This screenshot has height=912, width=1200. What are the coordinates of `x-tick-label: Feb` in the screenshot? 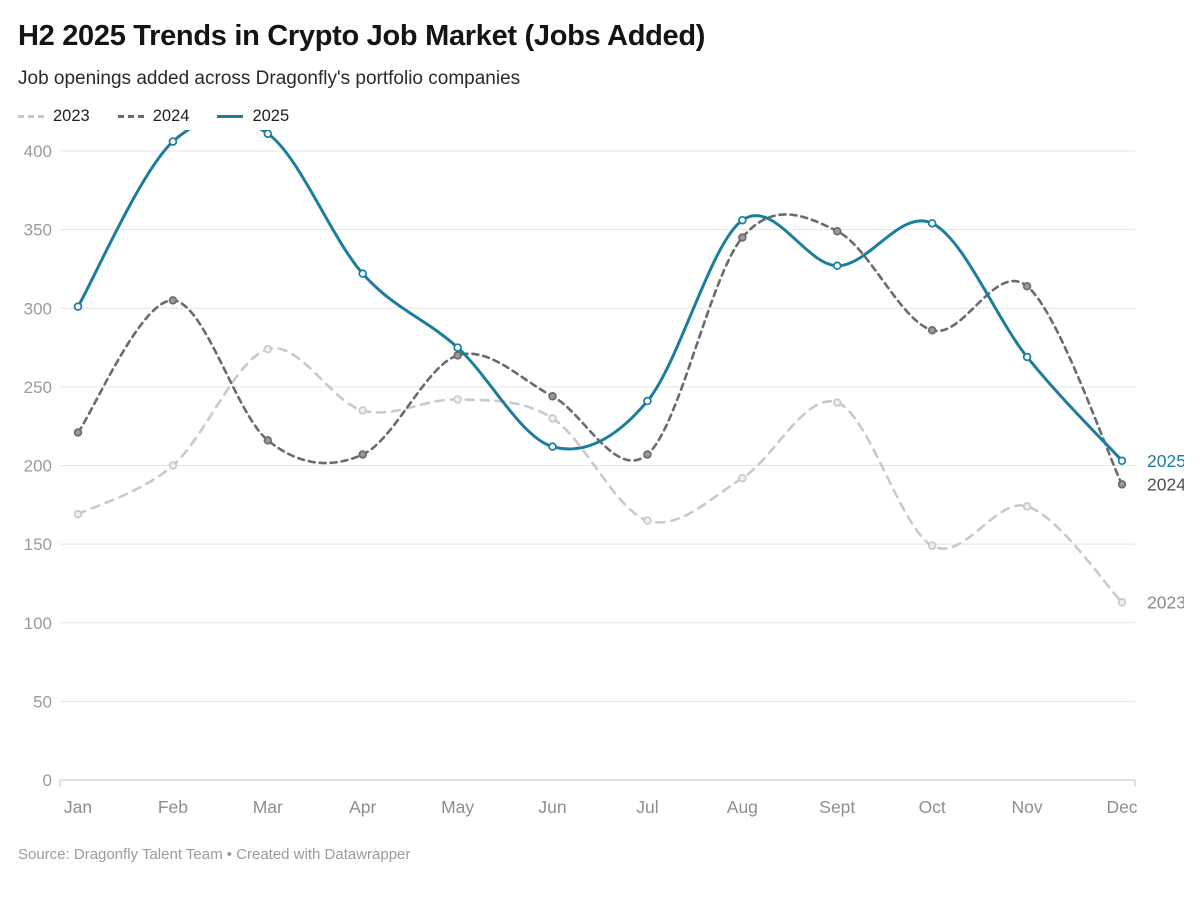 It's located at (173, 807).